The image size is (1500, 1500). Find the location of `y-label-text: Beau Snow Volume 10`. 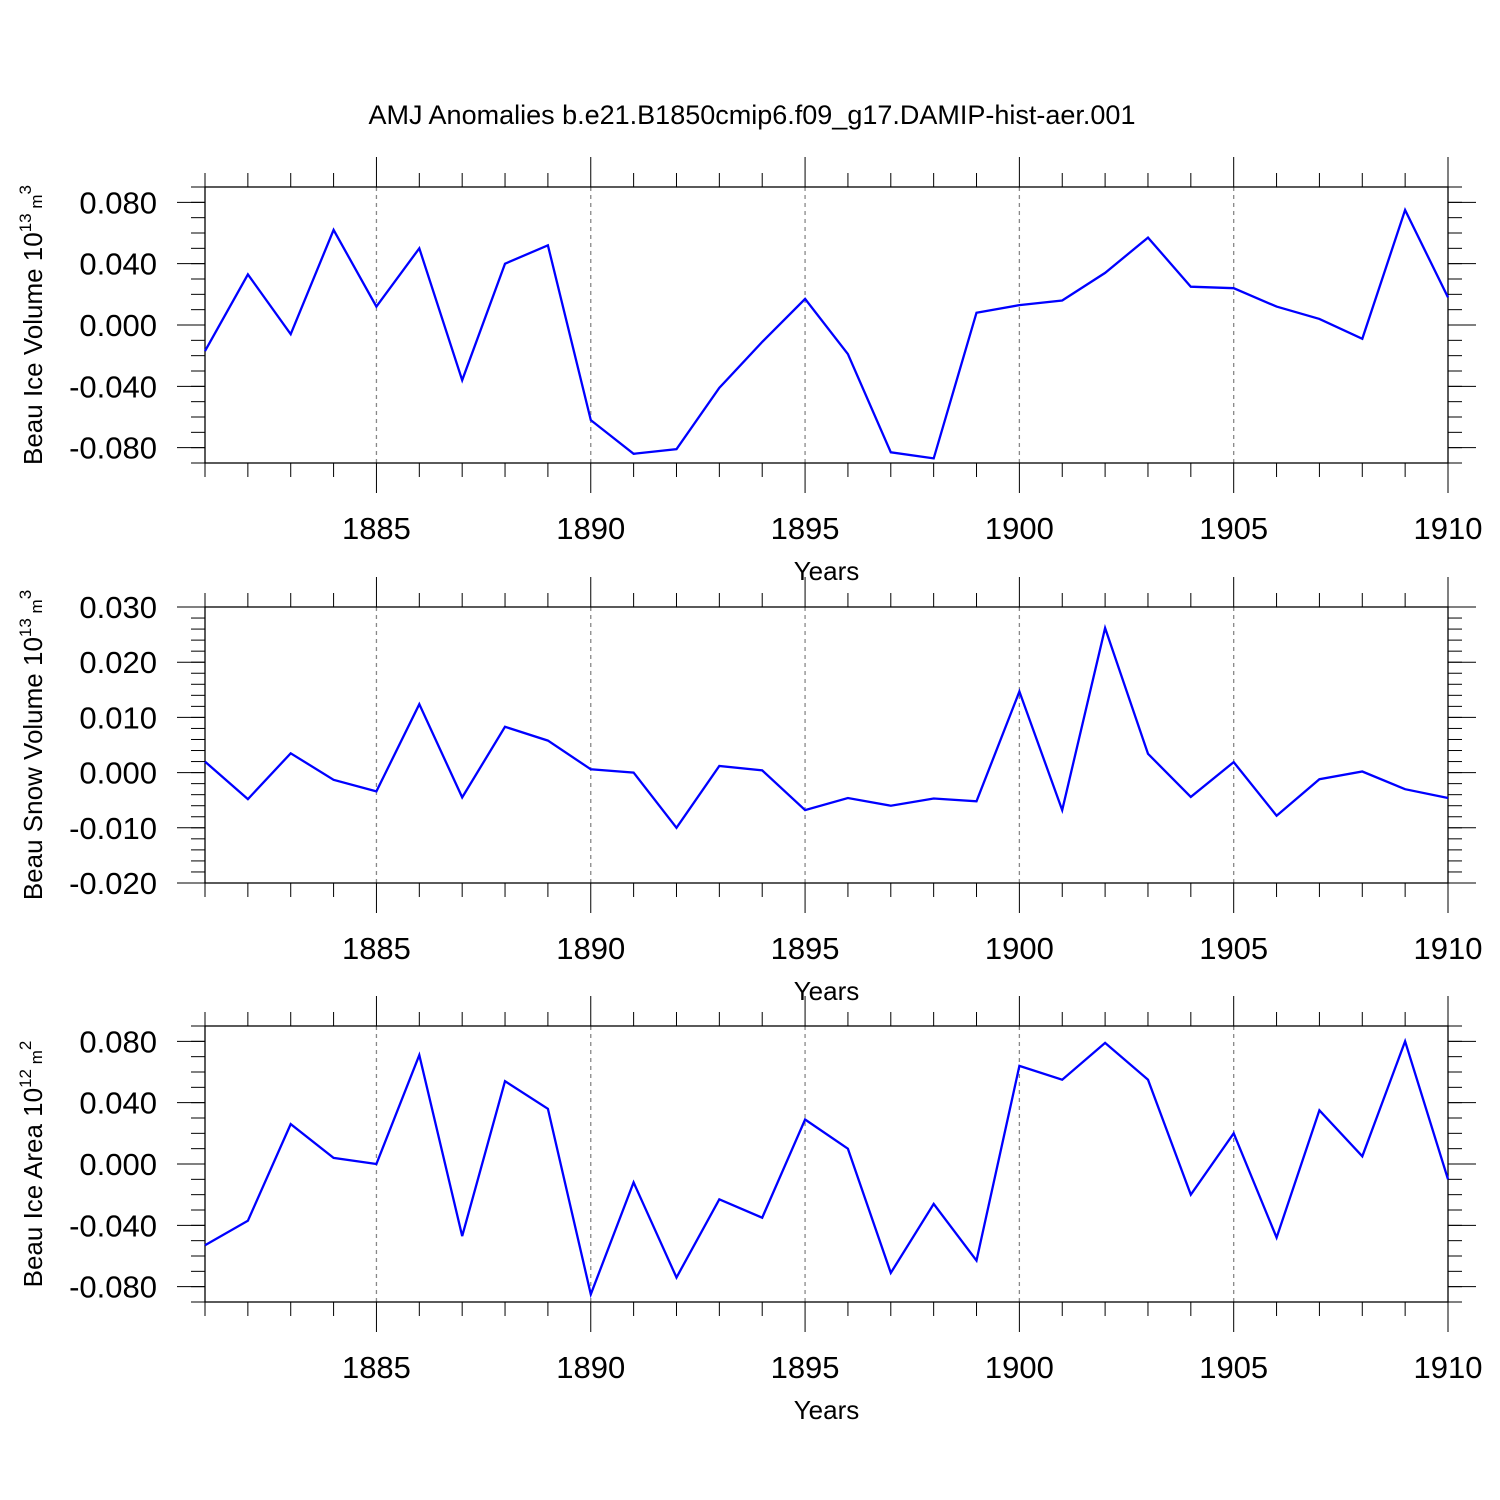

y-label-text: Beau Snow Volume 10 is located at coordinates (33, 768).